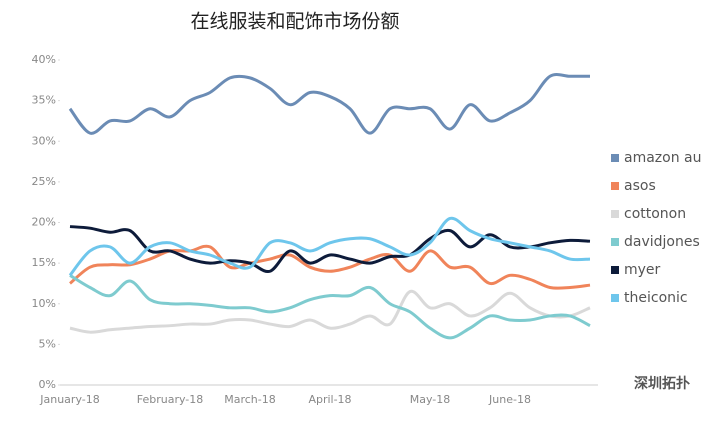 The image size is (722, 422). I want to click on y-tick-label: 25%, so click(44, 181).